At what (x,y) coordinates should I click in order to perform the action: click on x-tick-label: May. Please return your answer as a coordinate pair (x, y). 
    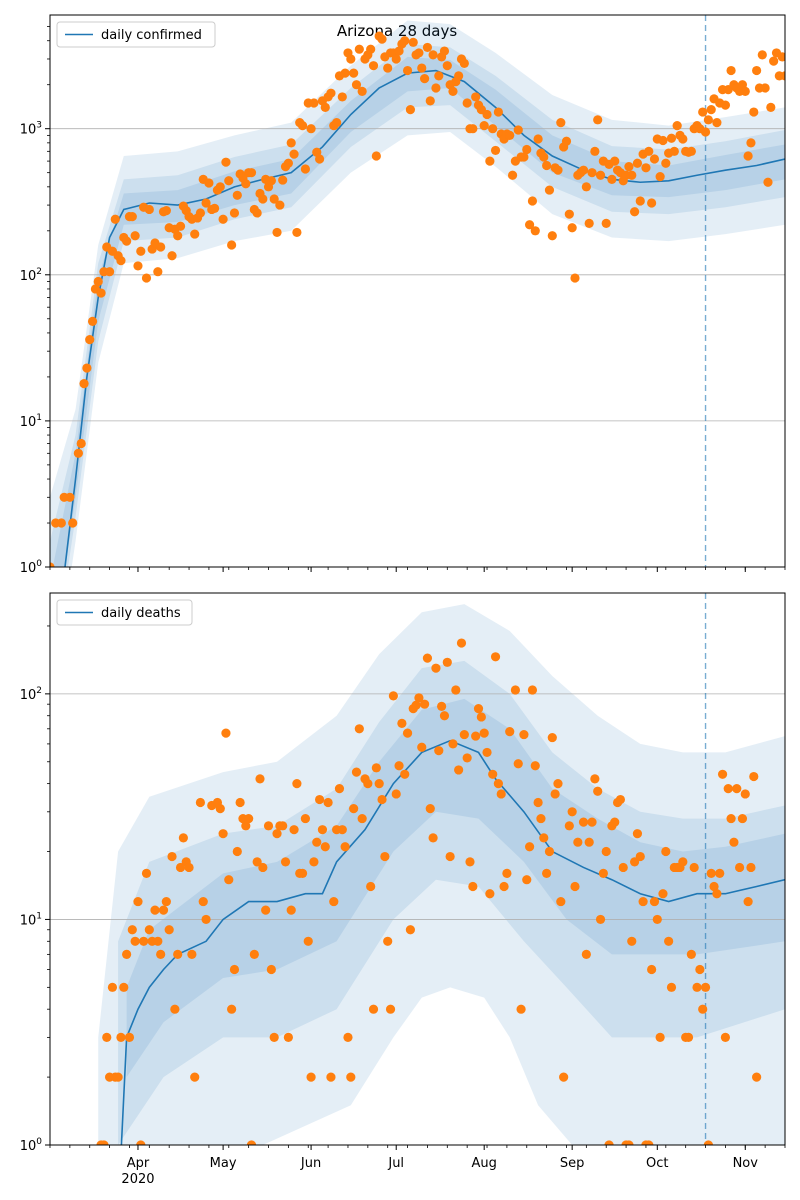
    Looking at the image, I should click on (223, 1163).